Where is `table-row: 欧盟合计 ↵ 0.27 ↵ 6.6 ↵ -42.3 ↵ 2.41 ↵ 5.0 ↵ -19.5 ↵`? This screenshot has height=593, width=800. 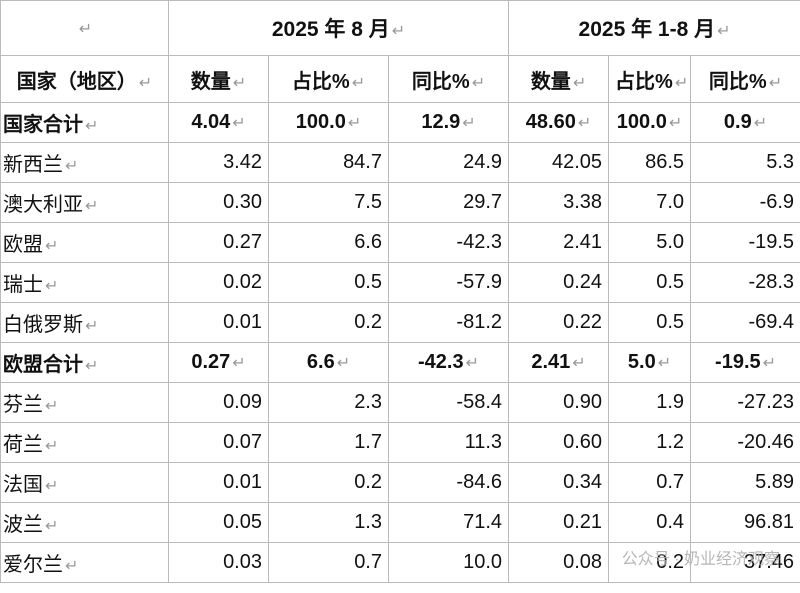 table-row: 欧盟合计 ↵ 0.27 ↵ 6.6 ↵ -42.3 ↵ 2.41 ↵ 5.0 ↵ -19.5 ↵ is located at coordinates (400, 362).